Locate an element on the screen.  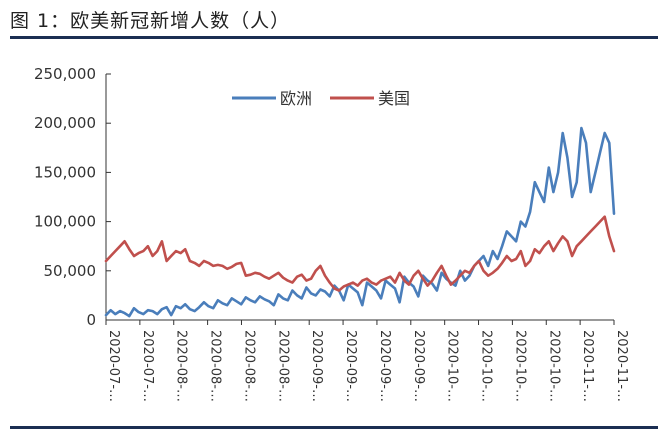
y-tick-label: 100,000 is located at coordinates (65, 222).